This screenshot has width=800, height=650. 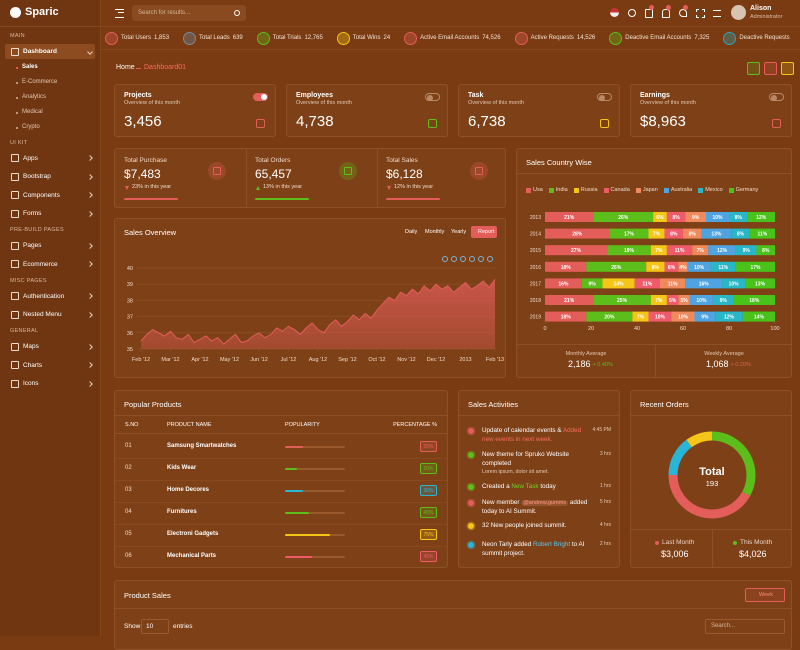 I want to click on menu-item: Dashboard, so click(x=40, y=51).